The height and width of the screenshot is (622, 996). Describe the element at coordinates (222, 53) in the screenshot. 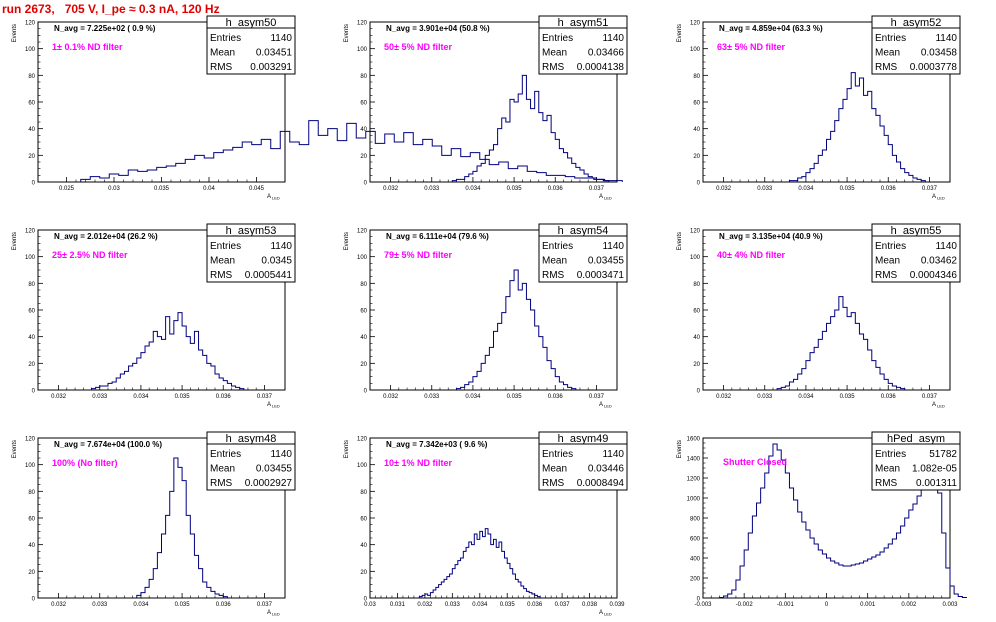

I see `plot-h_asym50-stat-label-mean: Mean` at that location.